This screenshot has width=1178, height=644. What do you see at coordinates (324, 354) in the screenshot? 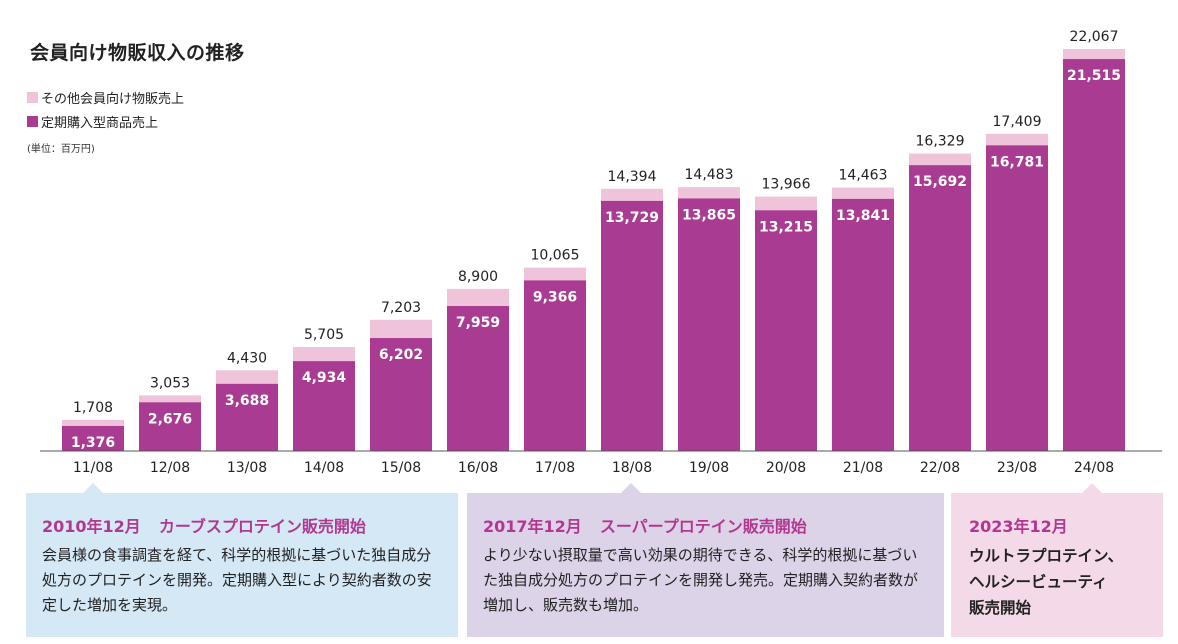
I see `bar-other-14/08` at bounding box center [324, 354].